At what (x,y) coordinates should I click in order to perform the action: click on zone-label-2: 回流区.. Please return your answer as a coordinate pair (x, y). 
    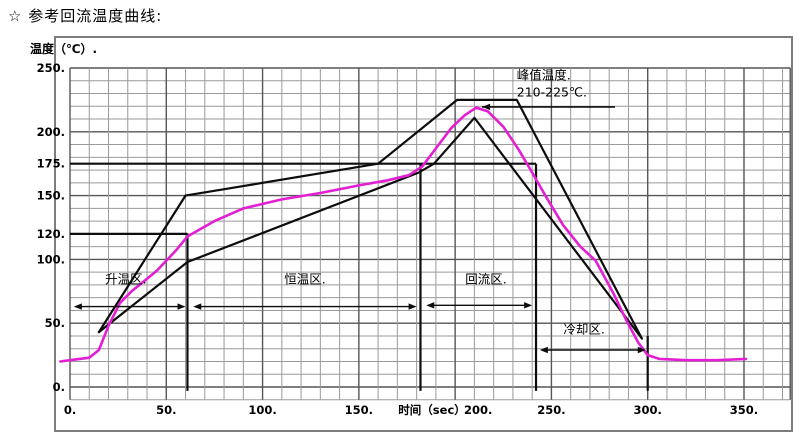
    Looking at the image, I should click on (485, 279).